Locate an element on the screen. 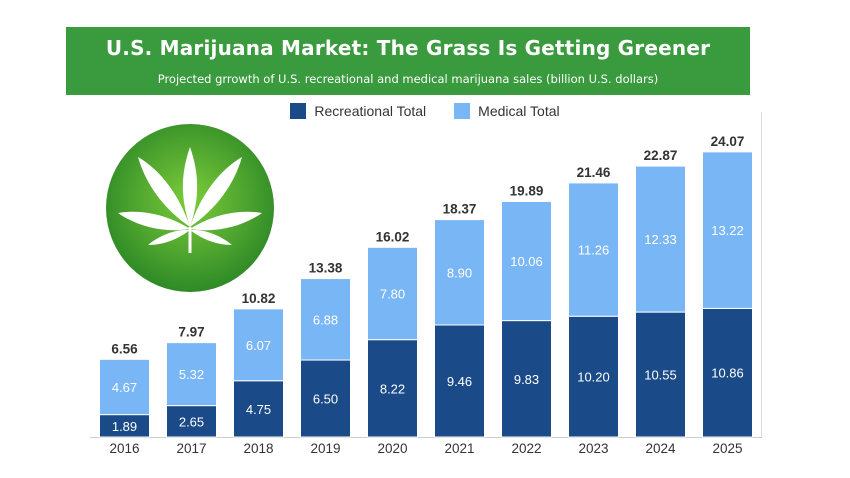  medical-value-label: 6.07 is located at coordinates (258, 345).